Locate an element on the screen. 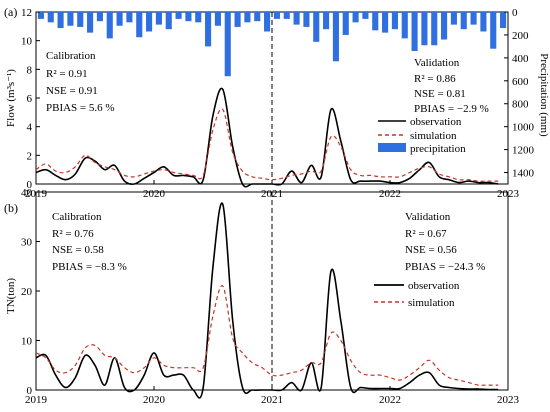 The height and width of the screenshot is (412, 550). panel-a-validation-r2: R² = 0.86 is located at coordinates (435, 79).